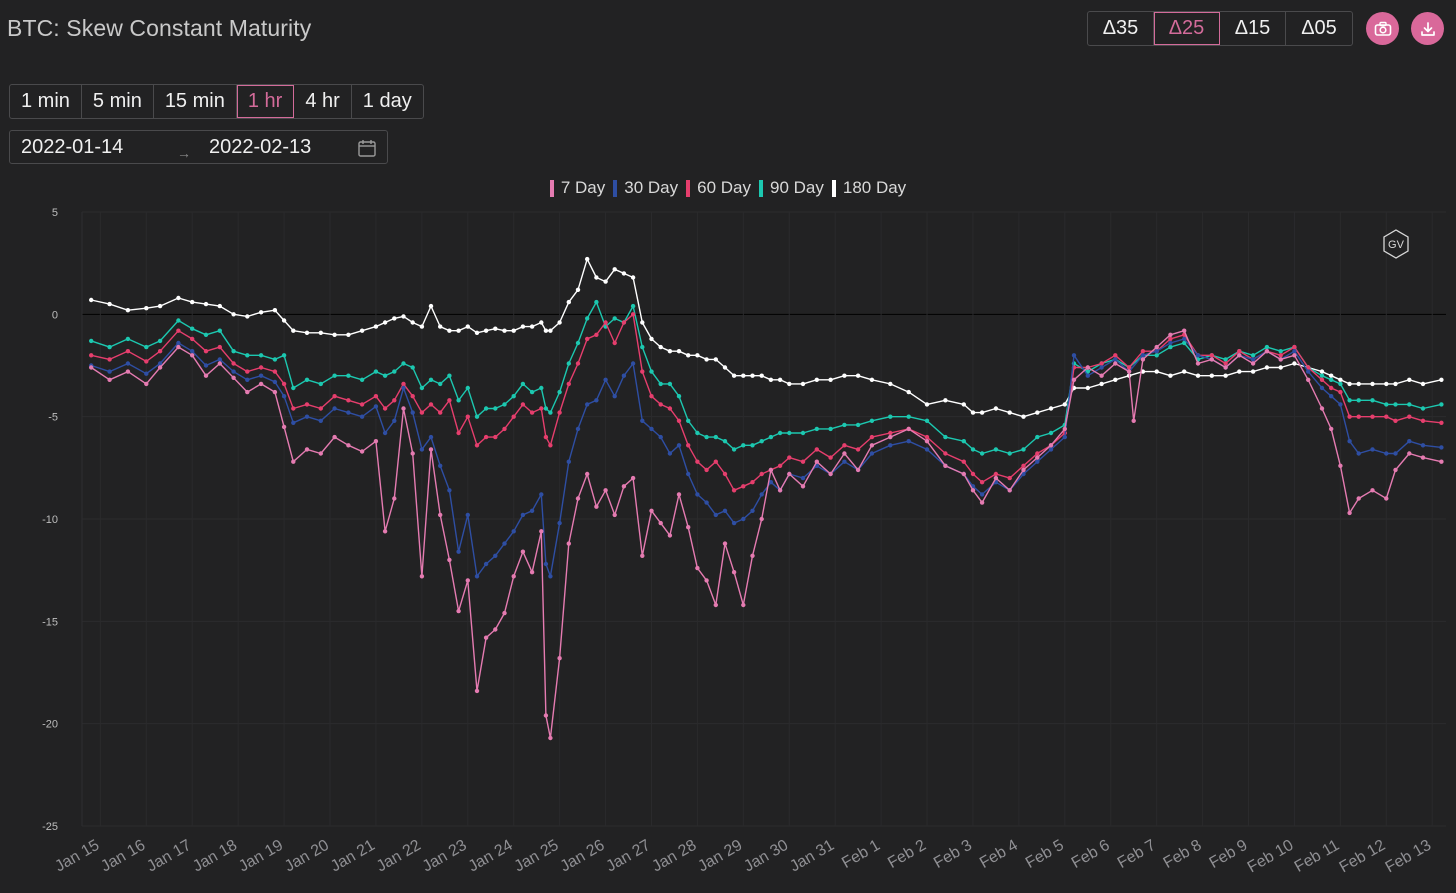 This screenshot has height=893, width=1456. Describe the element at coordinates (195, 101) in the screenshot. I see `timeframe-15min-button: 15 min` at that location.